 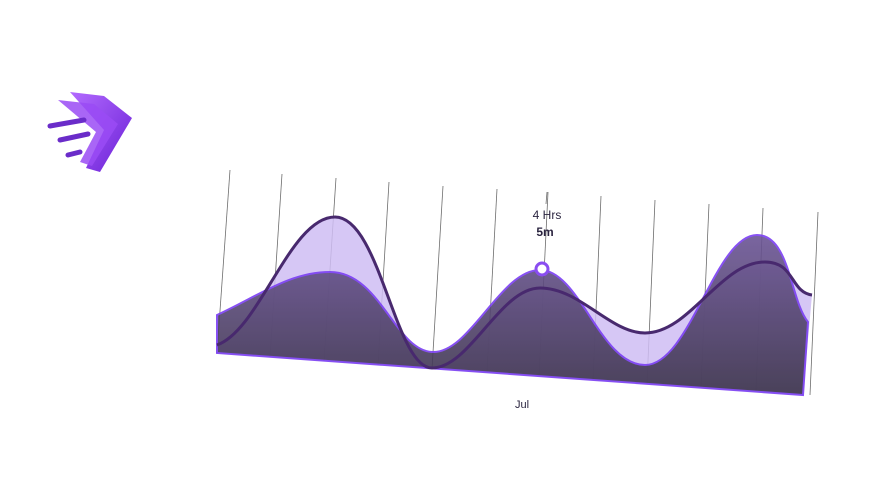 I want to click on tooltip-stem, so click(x=546, y=198).